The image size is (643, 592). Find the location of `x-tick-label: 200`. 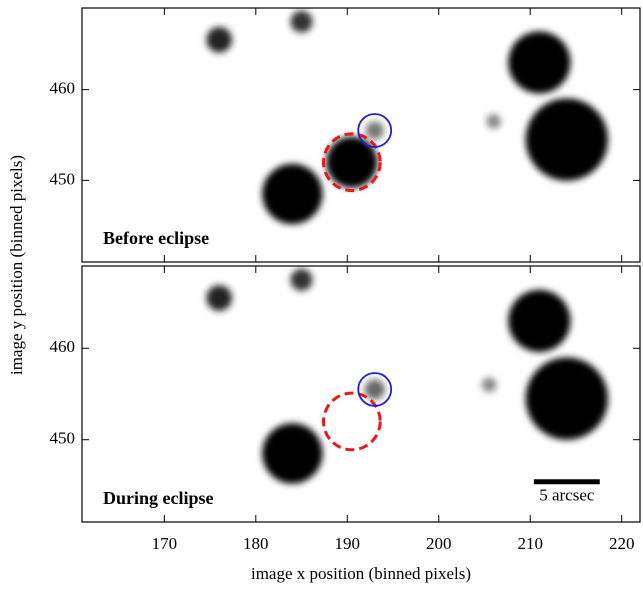

x-tick-label: 200 is located at coordinates (439, 543).